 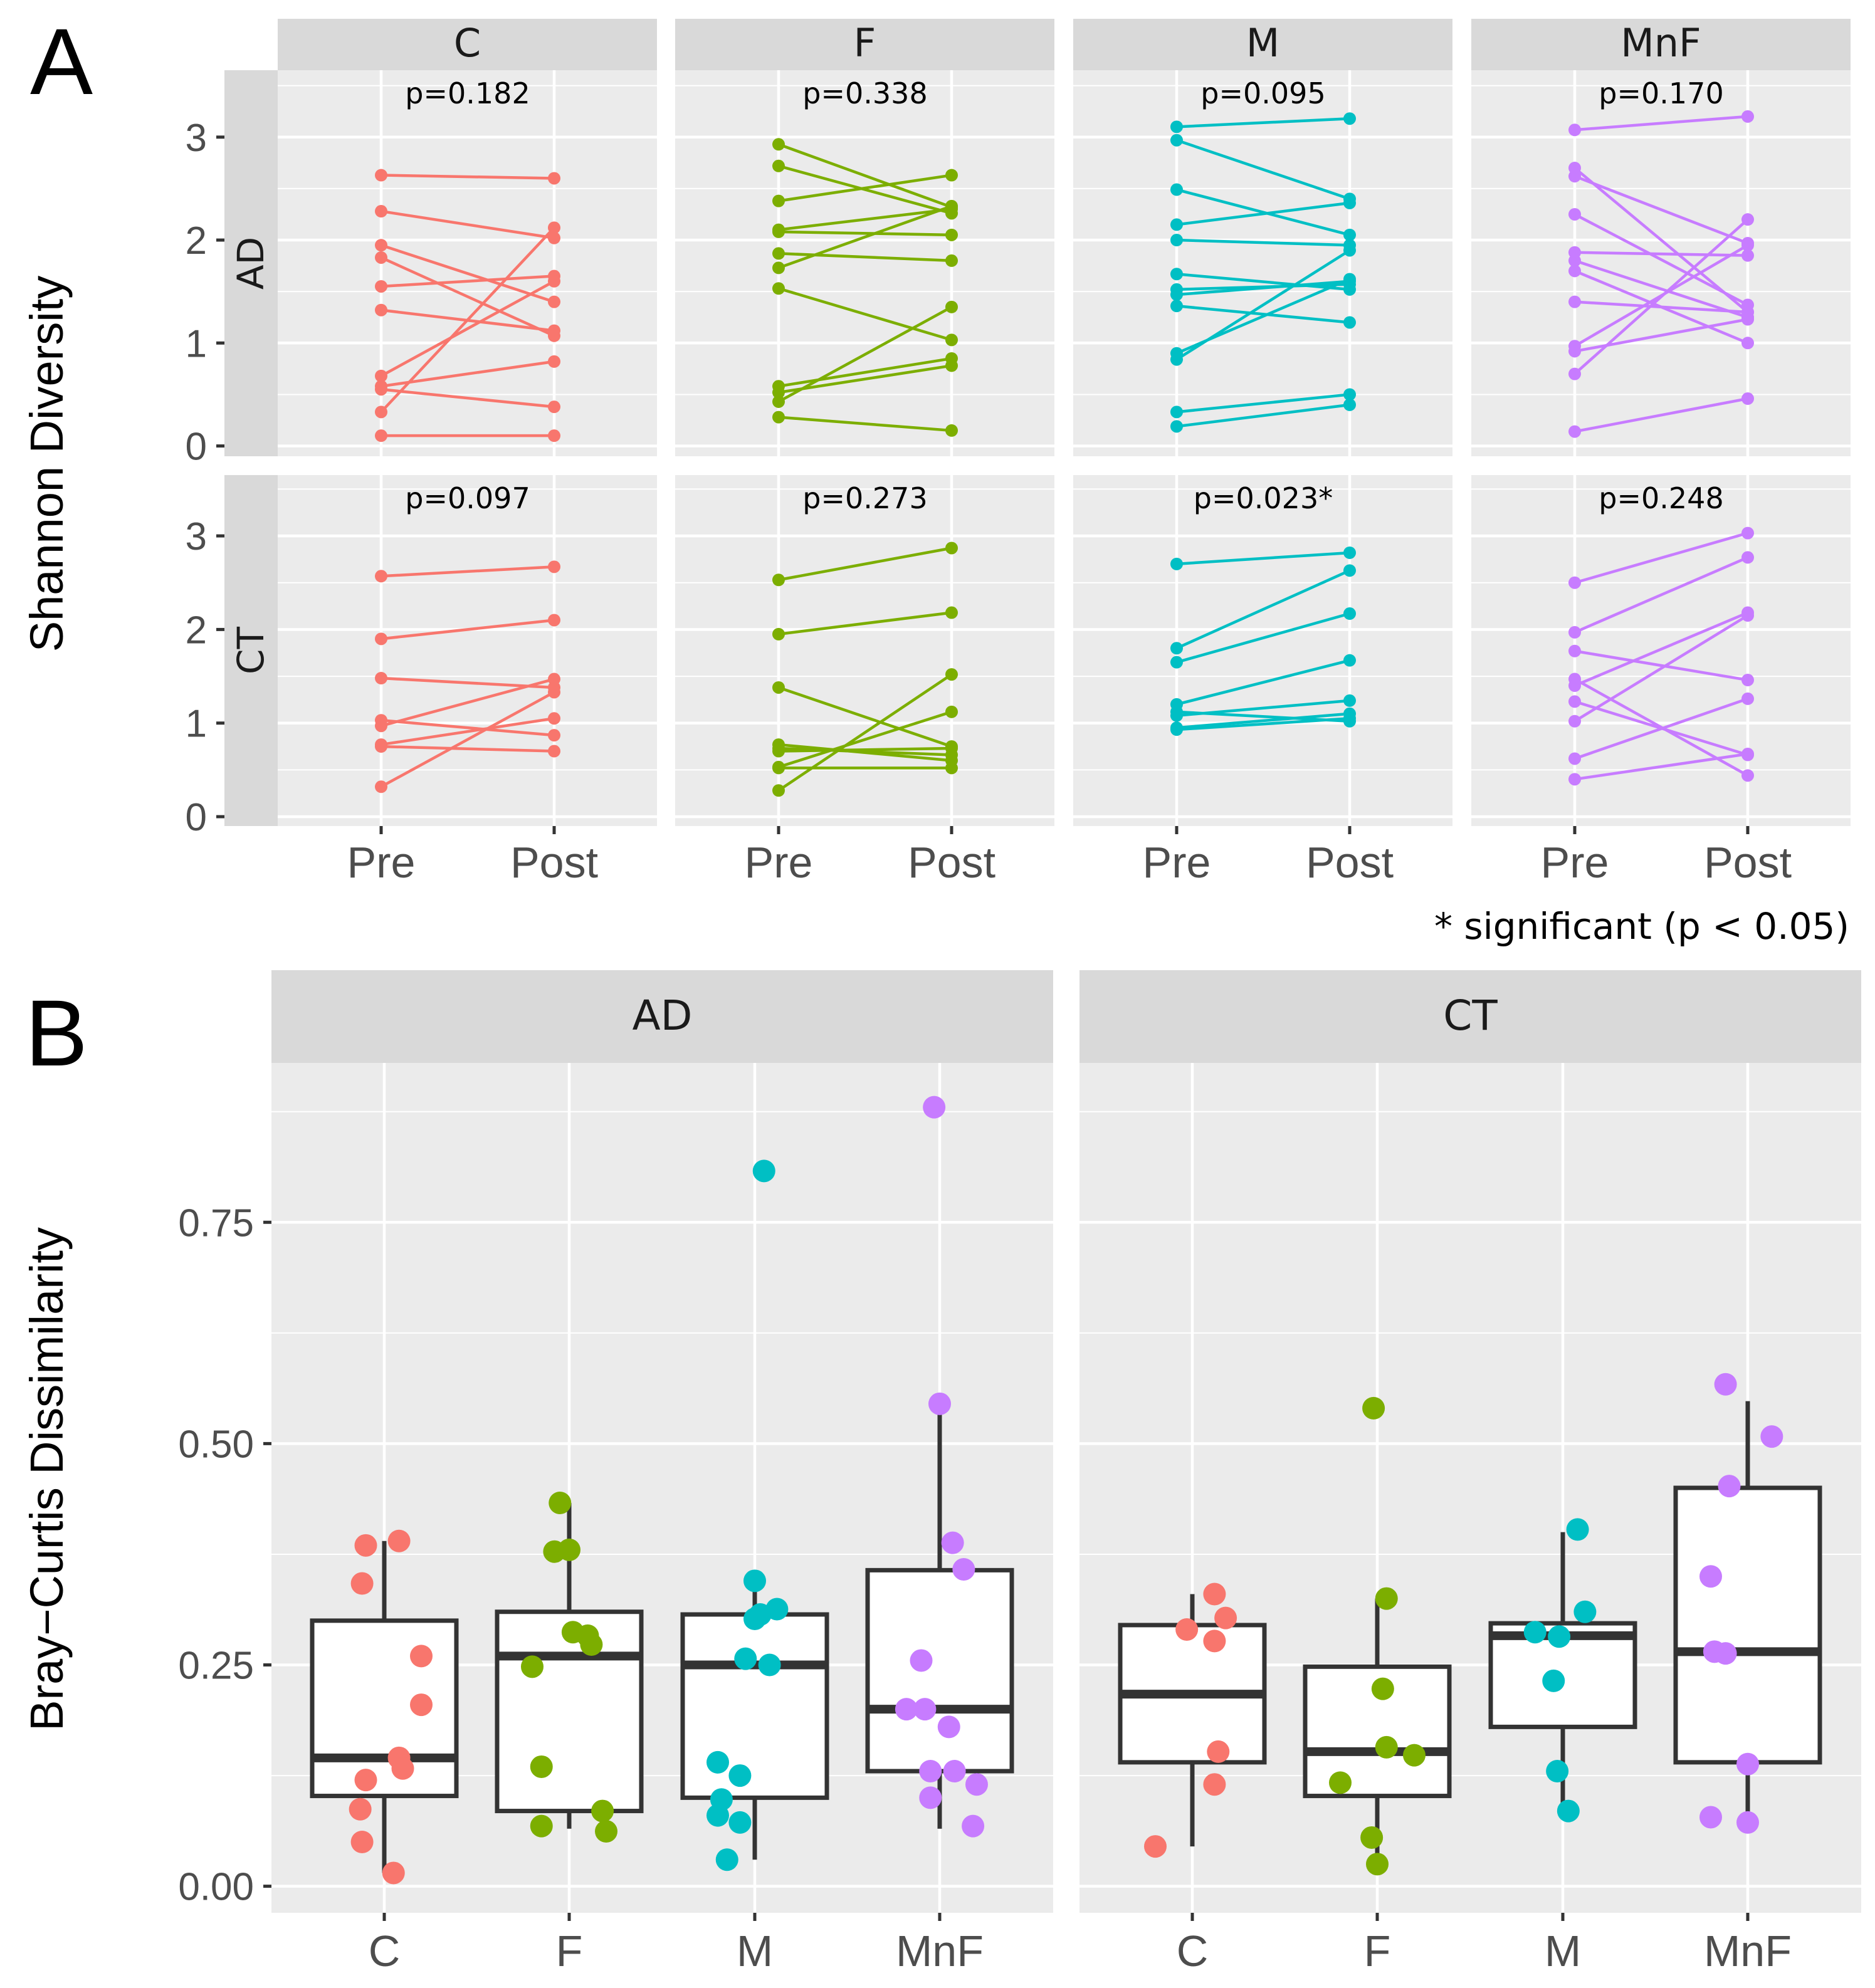 What do you see at coordinates (196, 241) in the screenshot?
I see `y-tick-label: 2` at bounding box center [196, 241].